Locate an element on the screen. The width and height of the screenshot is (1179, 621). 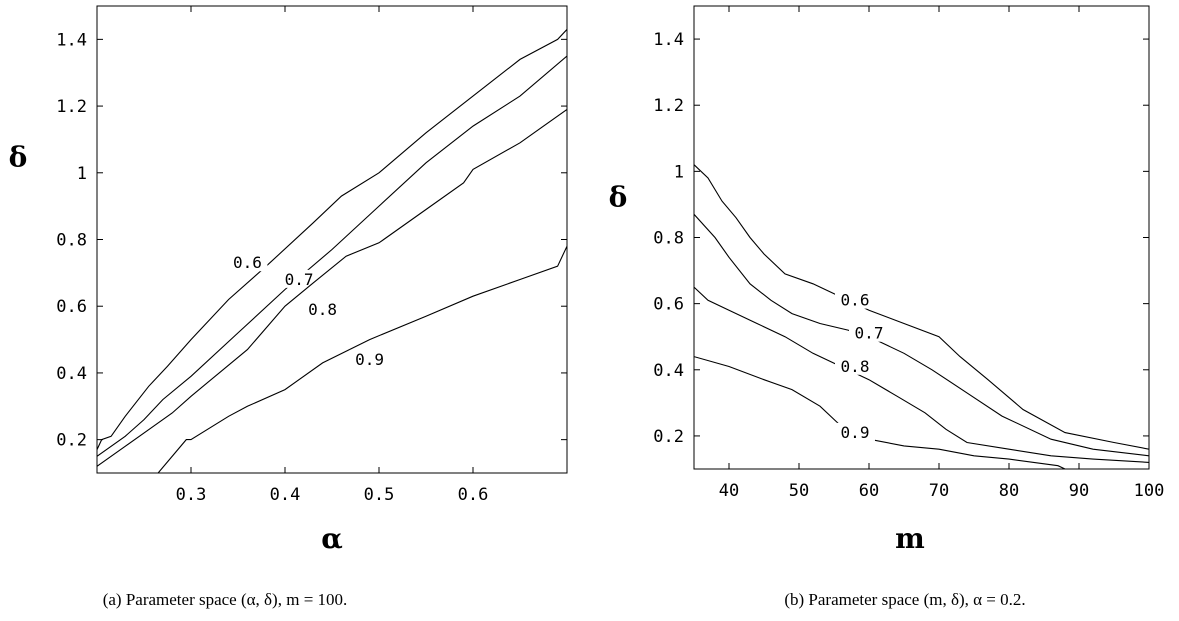
x-tick-label: 80 is located at coordinates (1009, 491).